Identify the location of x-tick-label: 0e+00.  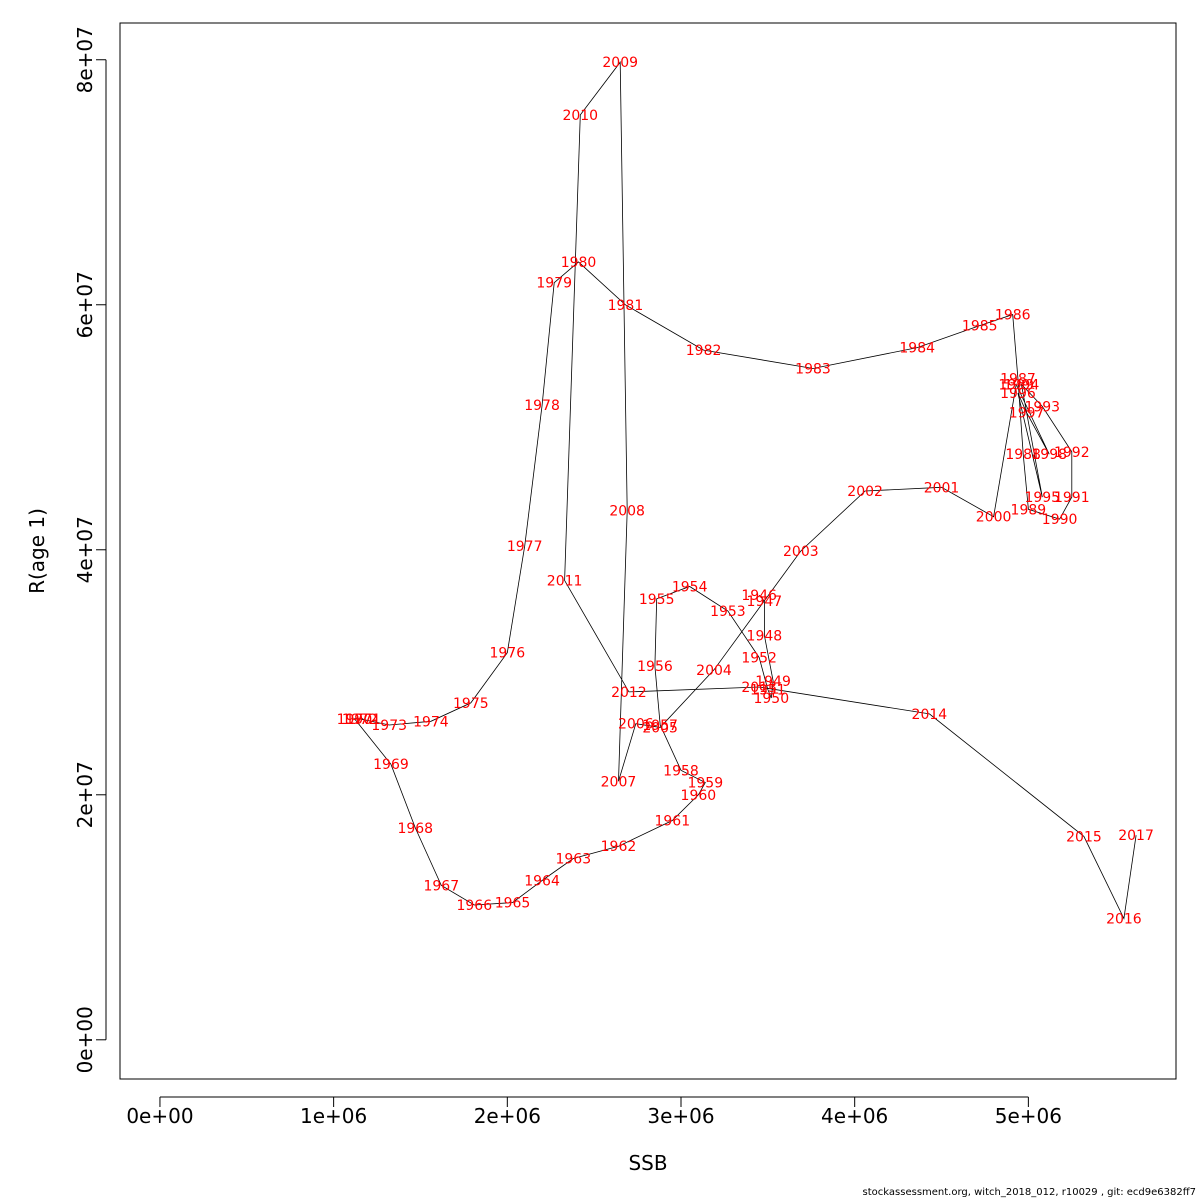
(159, 1116).